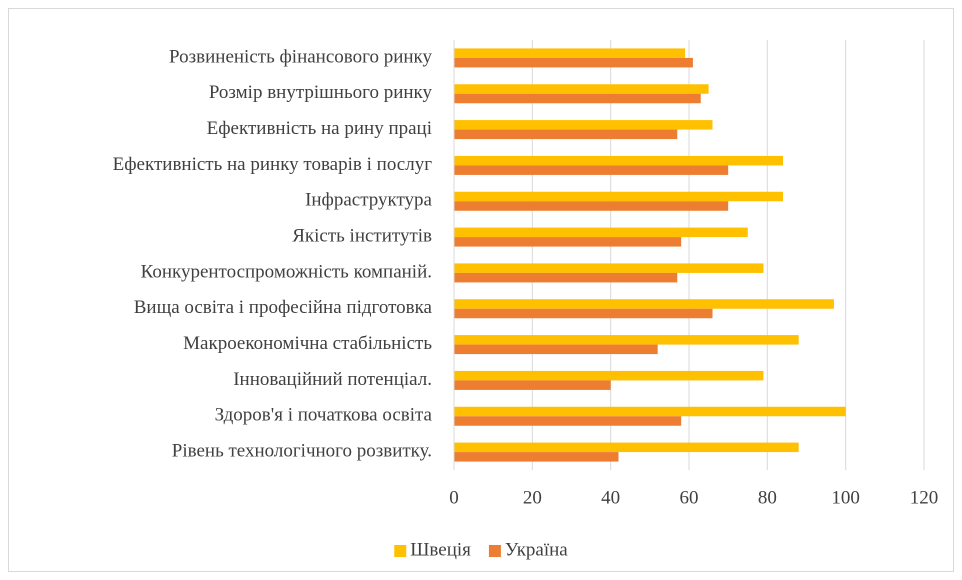 This screenshot has height=580, width=962. Describe the element at coordinates (440, 549) in the screenshot. I see `legend-label: Швеція` at that location.